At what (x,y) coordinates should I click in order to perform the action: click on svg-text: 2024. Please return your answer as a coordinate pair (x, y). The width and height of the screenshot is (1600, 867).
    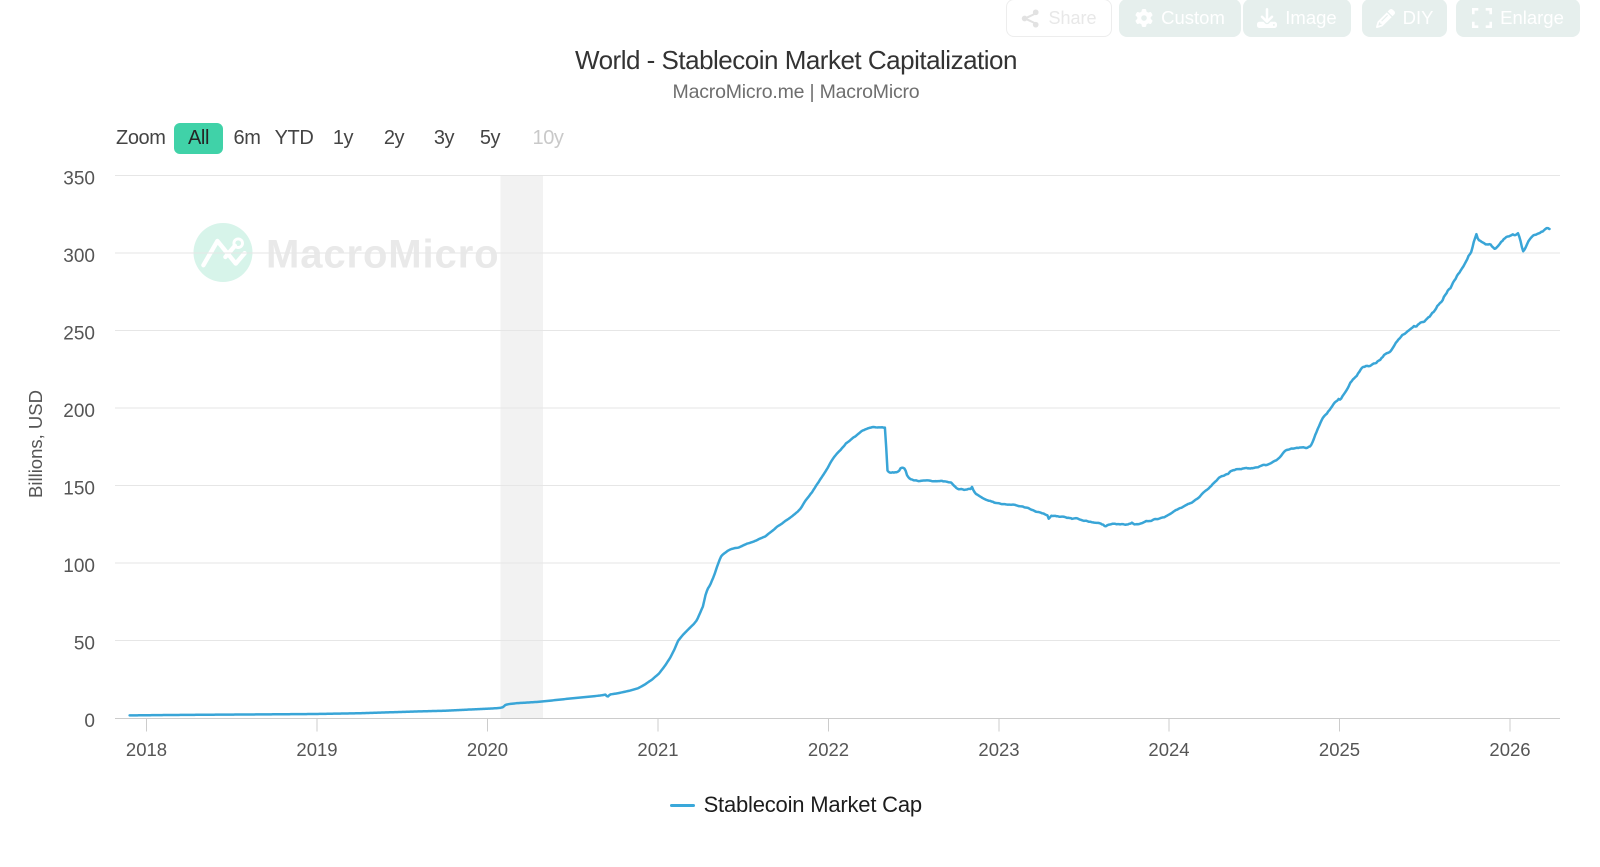
    Looking at the image, I should click on (1168, 749).